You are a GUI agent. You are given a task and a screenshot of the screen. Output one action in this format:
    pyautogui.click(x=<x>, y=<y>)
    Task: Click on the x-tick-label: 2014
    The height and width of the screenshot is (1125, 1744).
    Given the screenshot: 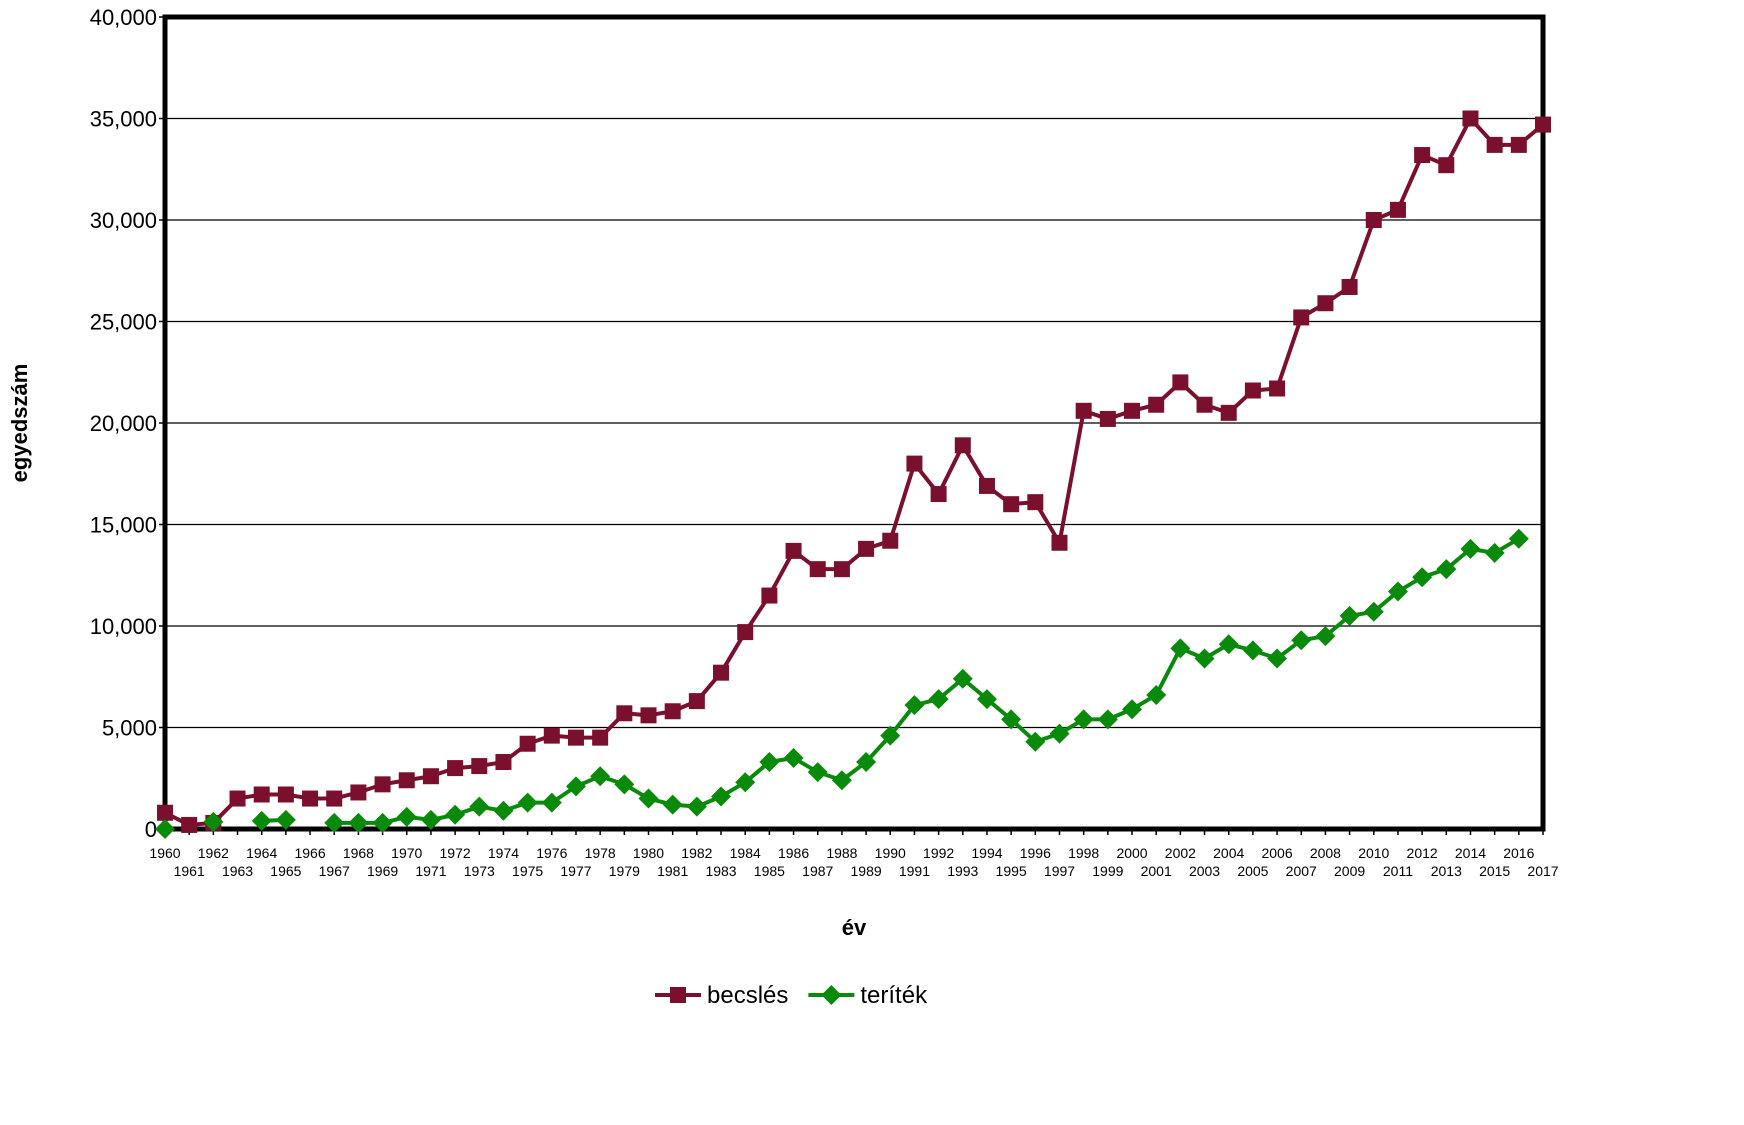 What is the action you would take?
    pyautogui.click(x=1470, y=853)
    